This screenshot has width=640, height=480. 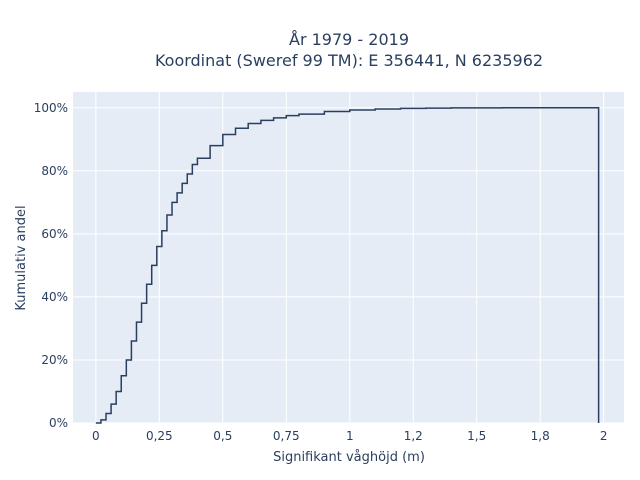 I want to click on y-tick-label: 80%, so click(x=54, y=171).